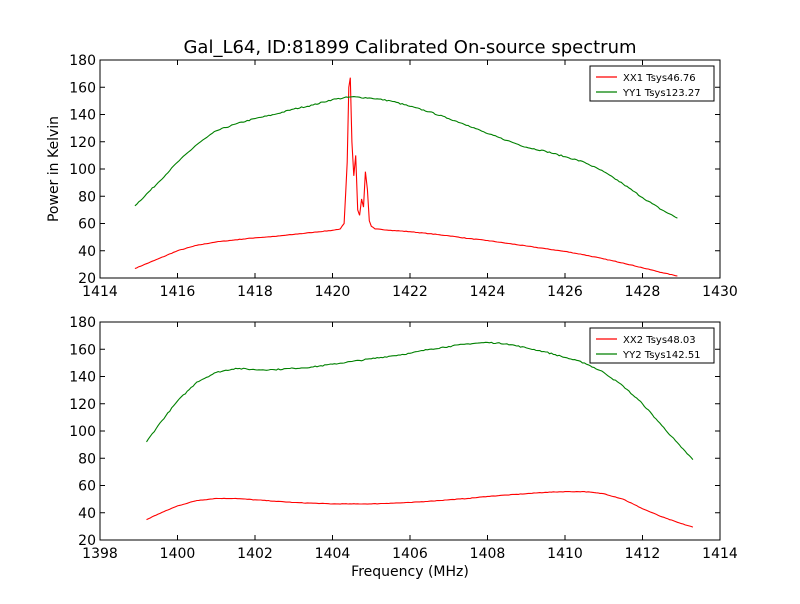  Describe the element at coordinates (659, 340) in the screenshot. I see `bottom-legend-label-1: XX2 Tsys48.03` at that location.